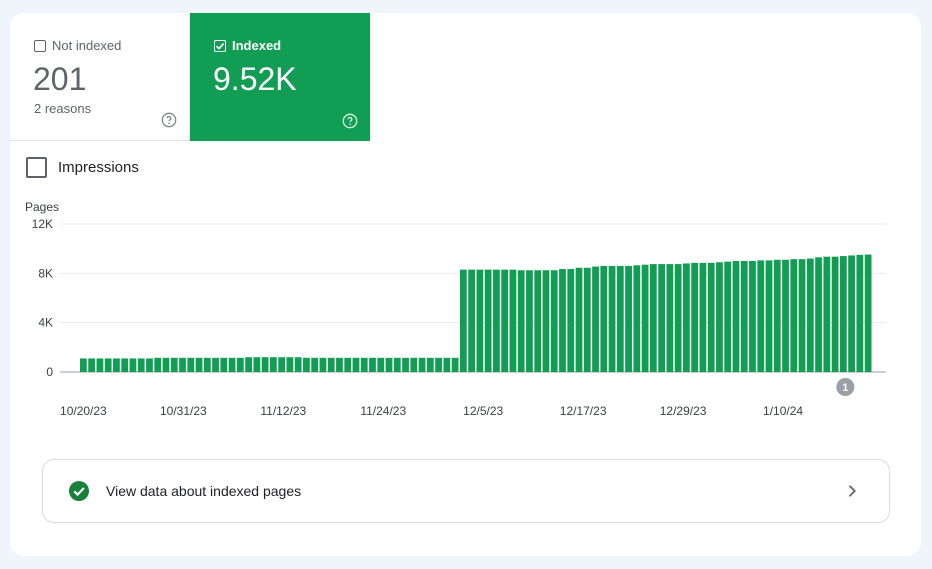 The image size is (932, 569). What do you see at coordinates (40, 45) in the screenshot?
I see `not-indexed-checkbox` at bounding box center [40, 45].